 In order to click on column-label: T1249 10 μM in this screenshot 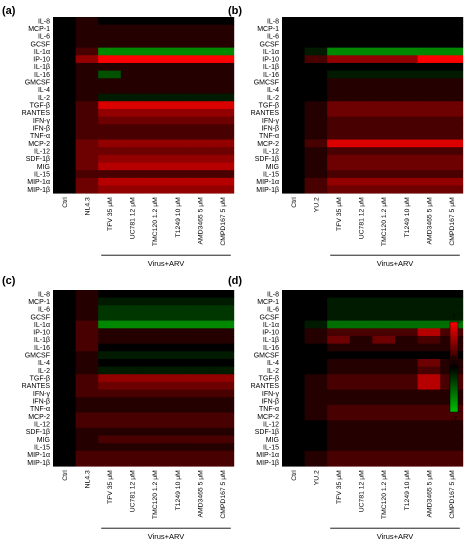, I will do `click(178, 490)`.